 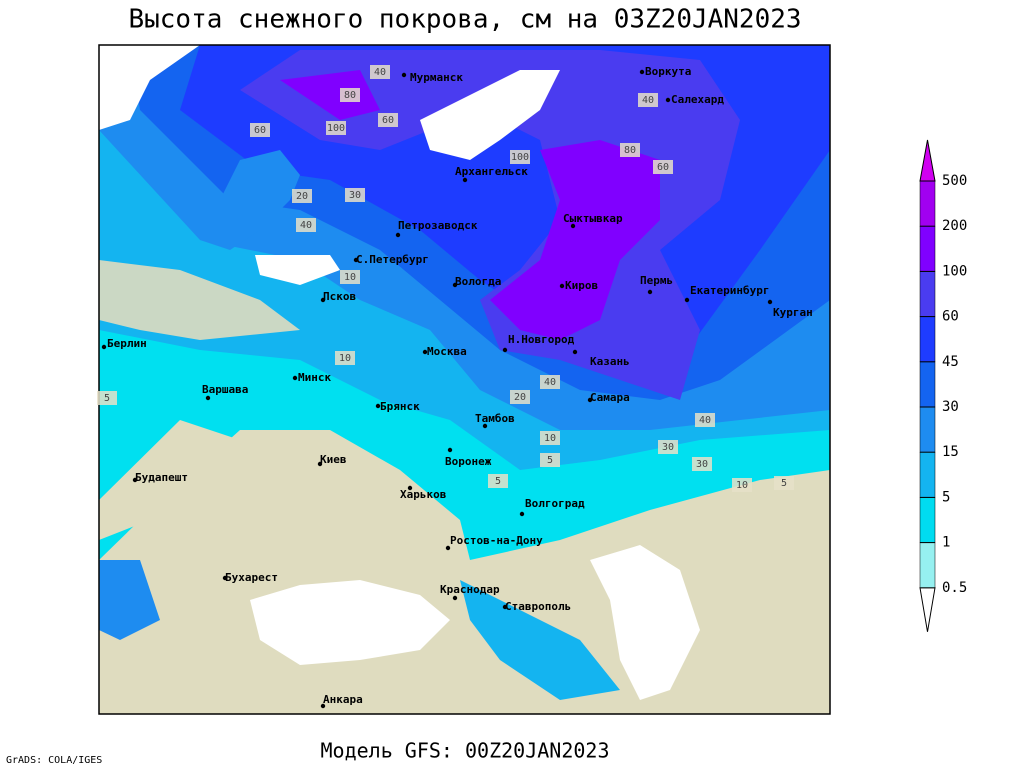 I want to click on colorbar-label: 30, so click(x=950, y=407).